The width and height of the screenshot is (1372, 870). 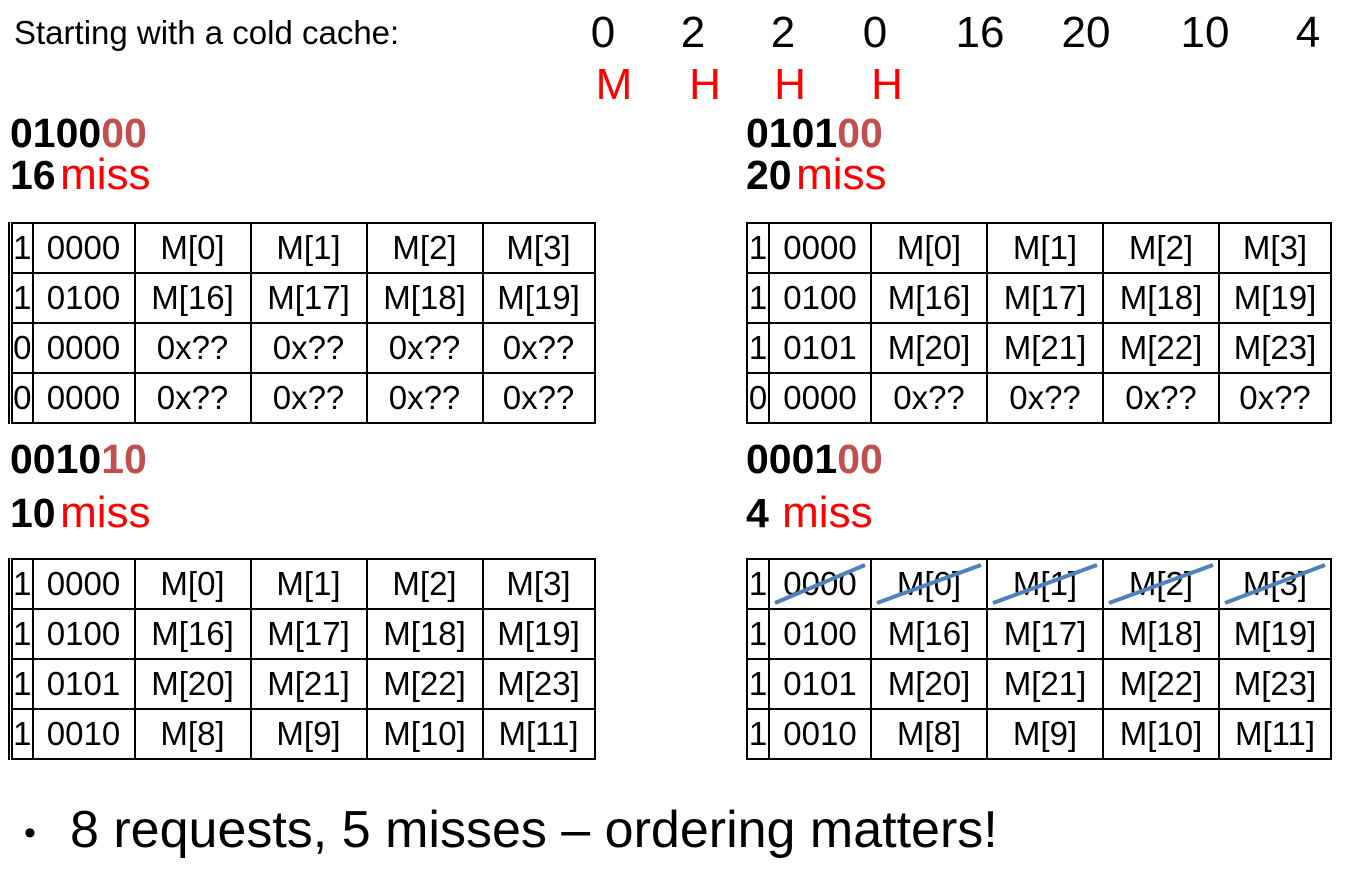 I want to click on request-label: 20 miss, so click(x=816, y=175).